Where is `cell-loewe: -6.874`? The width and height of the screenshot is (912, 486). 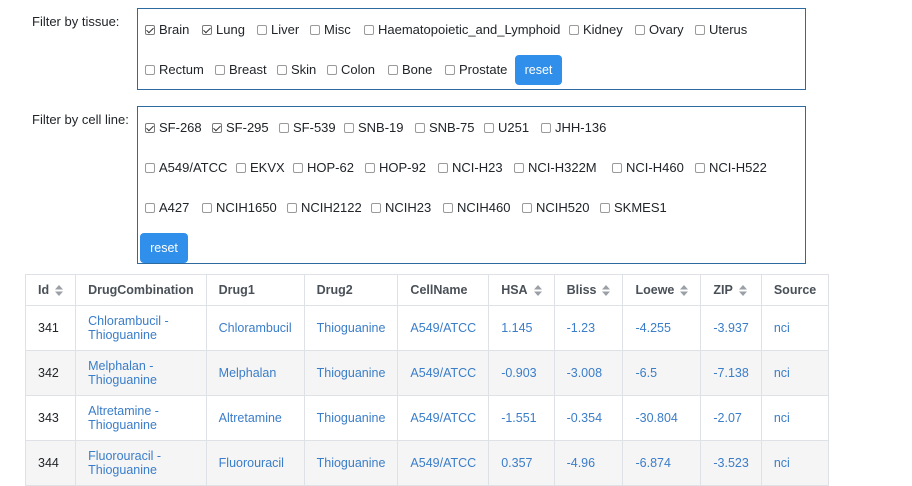 cell-loewe: -6.874 is located at coordinates (662, 463).